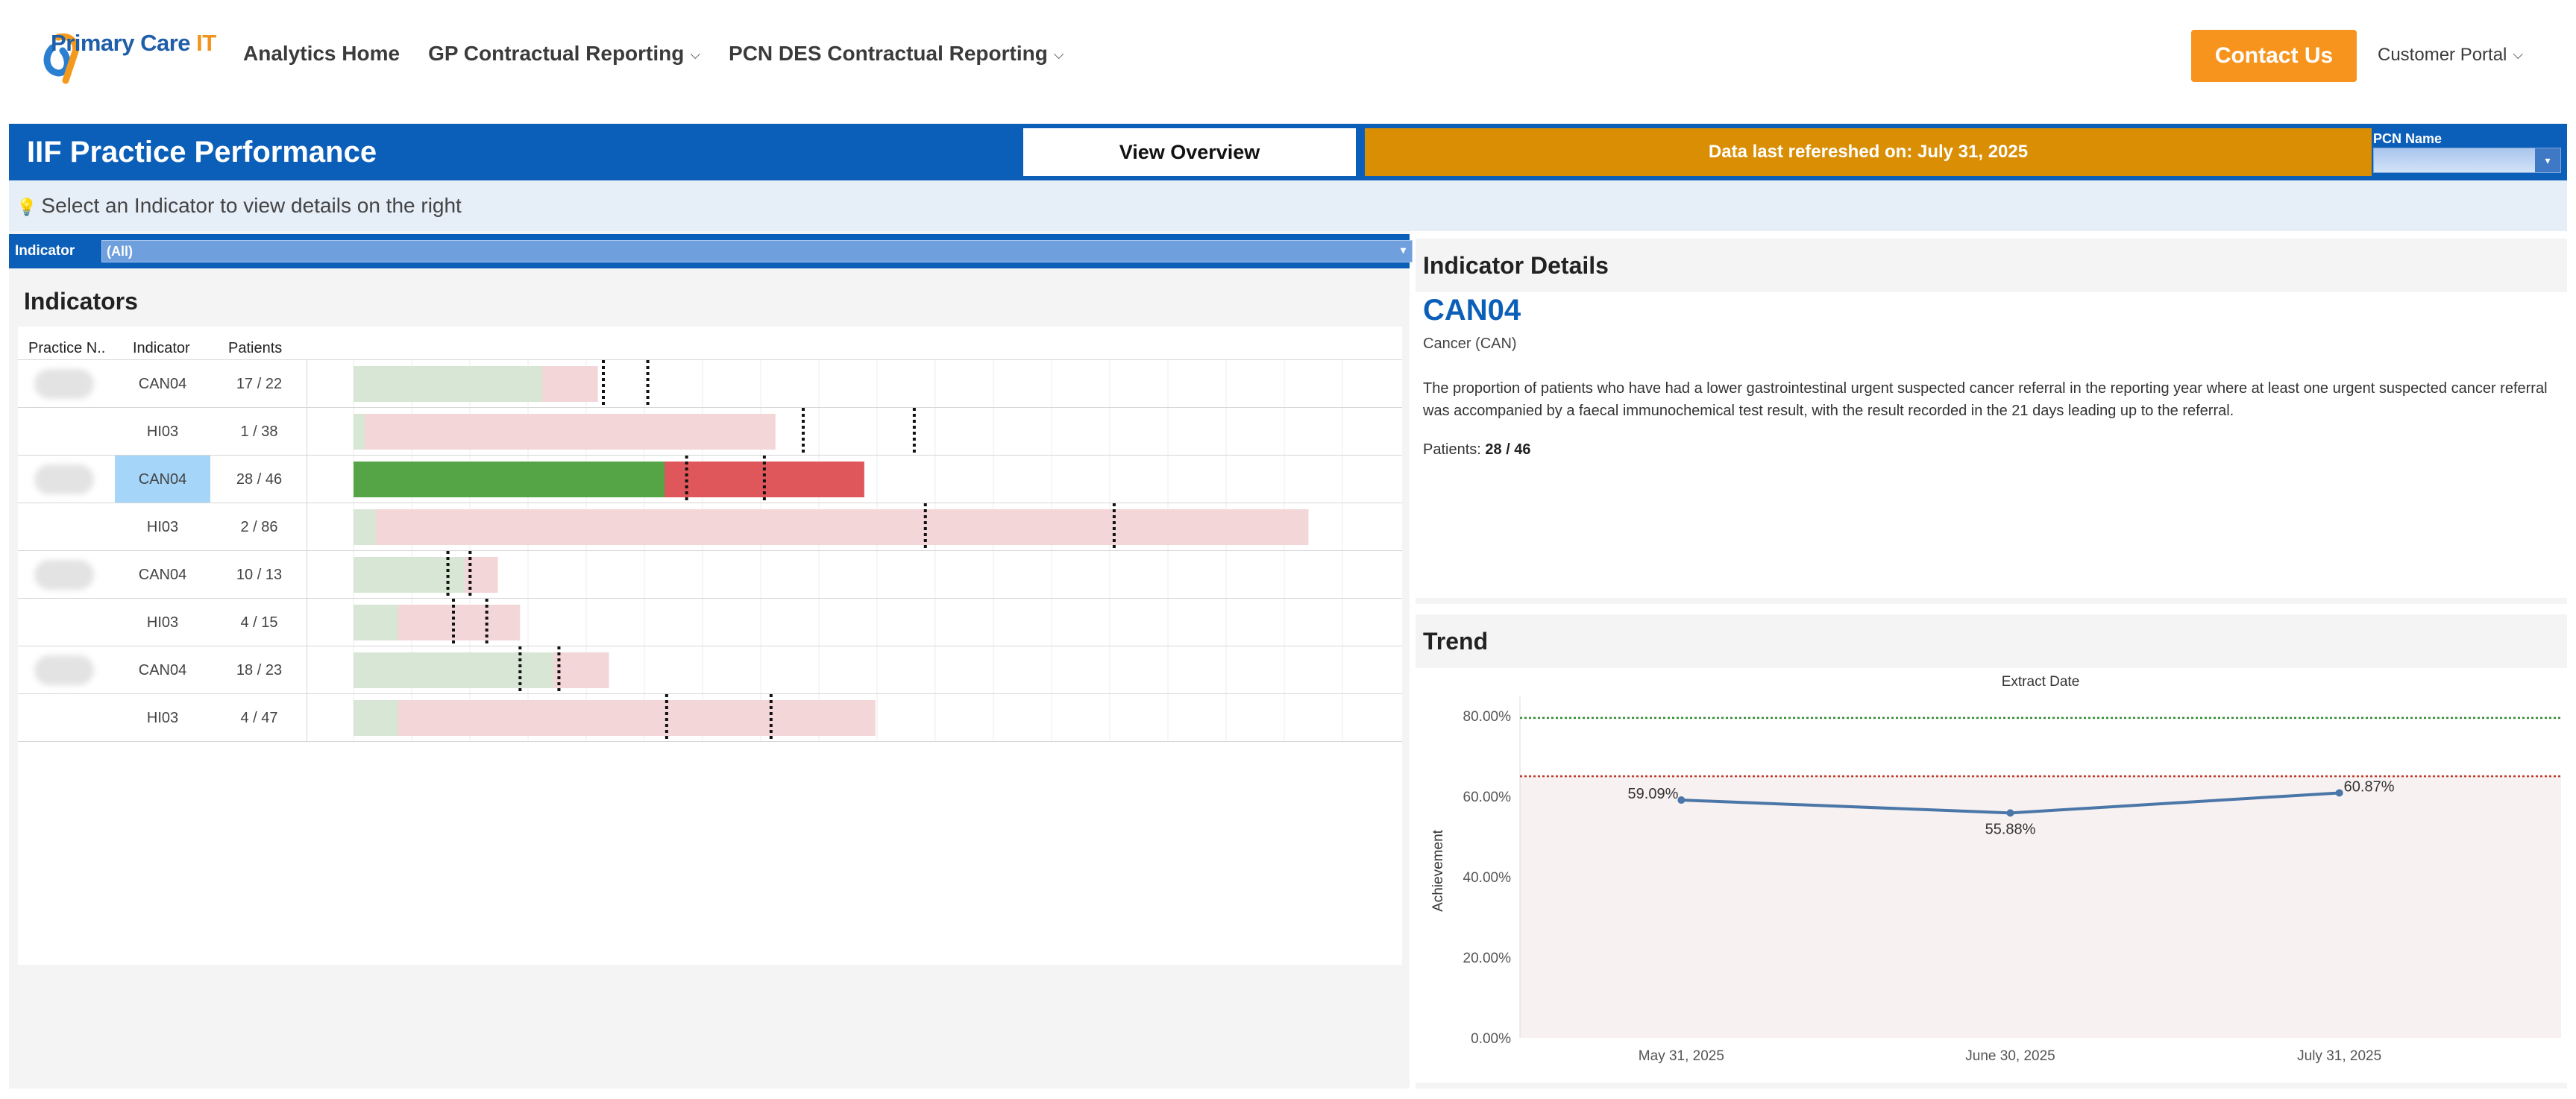 The image size is (2576, 1099). Describe the element at coordinates (120, 251) in the screenshot. I see `indicator-filter-value: (All)` at that location.